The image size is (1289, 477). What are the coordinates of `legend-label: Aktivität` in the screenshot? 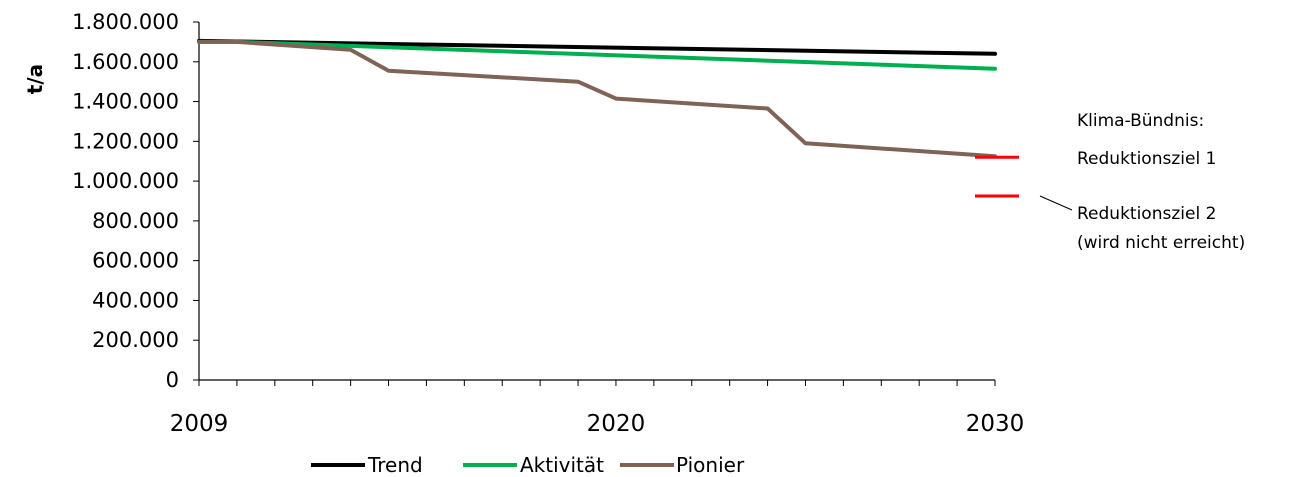 It's located at (562, 465).